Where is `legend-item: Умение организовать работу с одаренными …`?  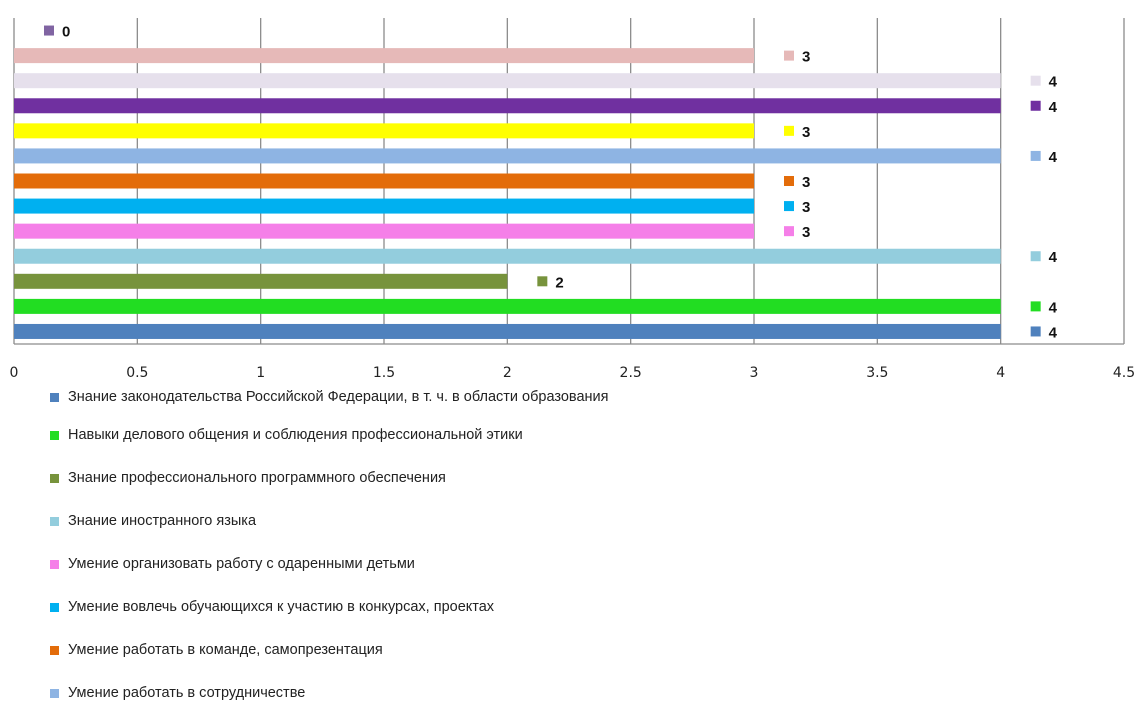 legend-item: Умение организовать работу с одаренными … is located at coordinates (360, 564).